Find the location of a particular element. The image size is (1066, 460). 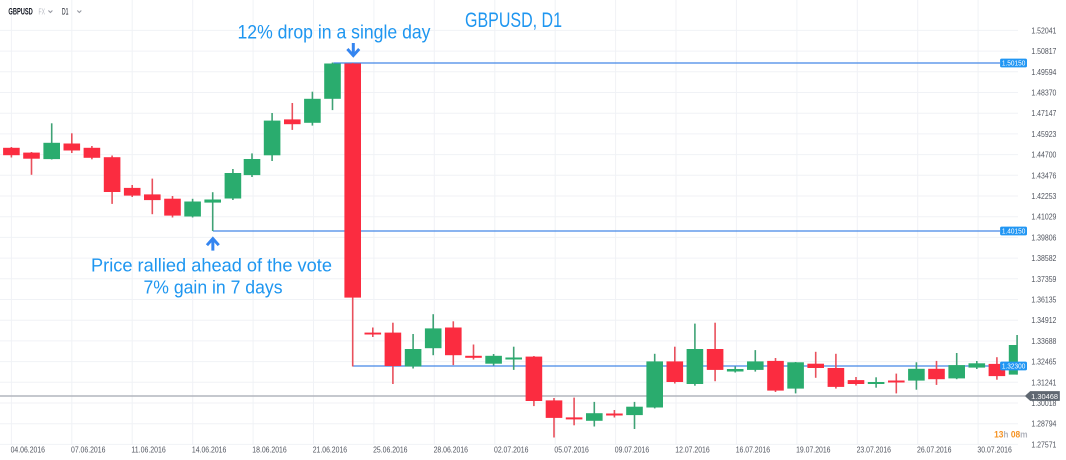

svg-text:Price rallied ahead of the vot: Price rallied ahead of the vote is located at coordinates (211, 265).